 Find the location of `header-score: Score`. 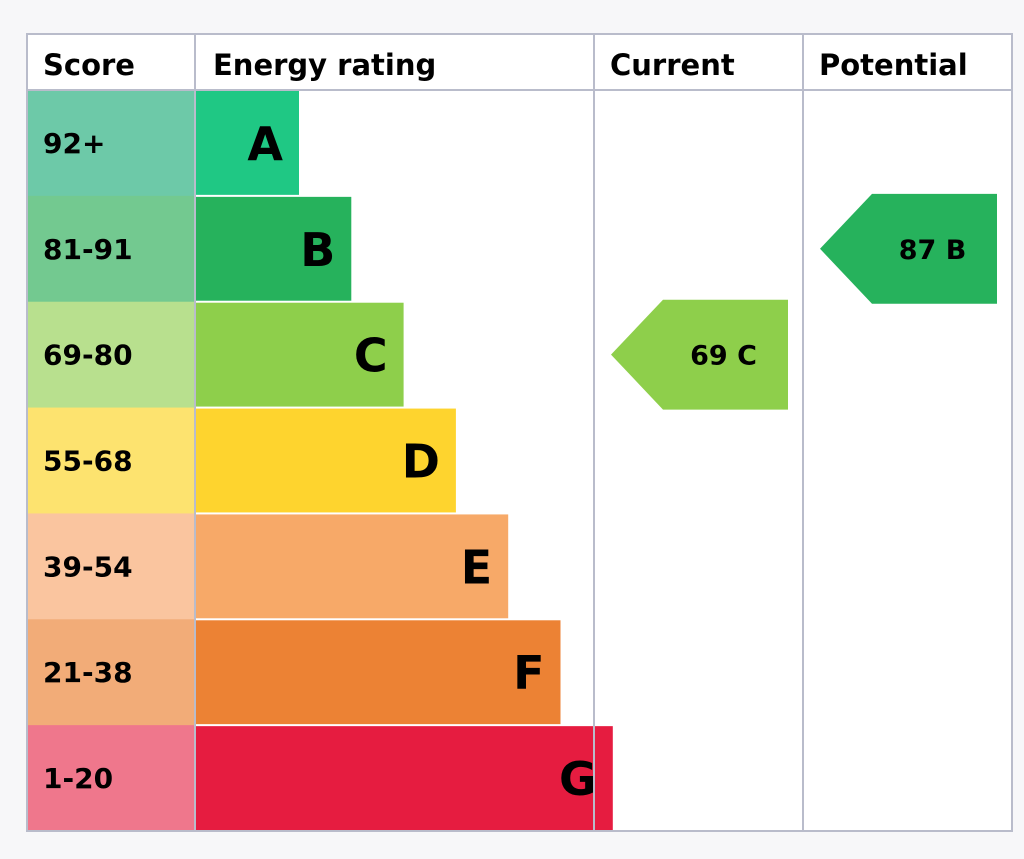

header-score: Score is located at coordinates (89, 65).